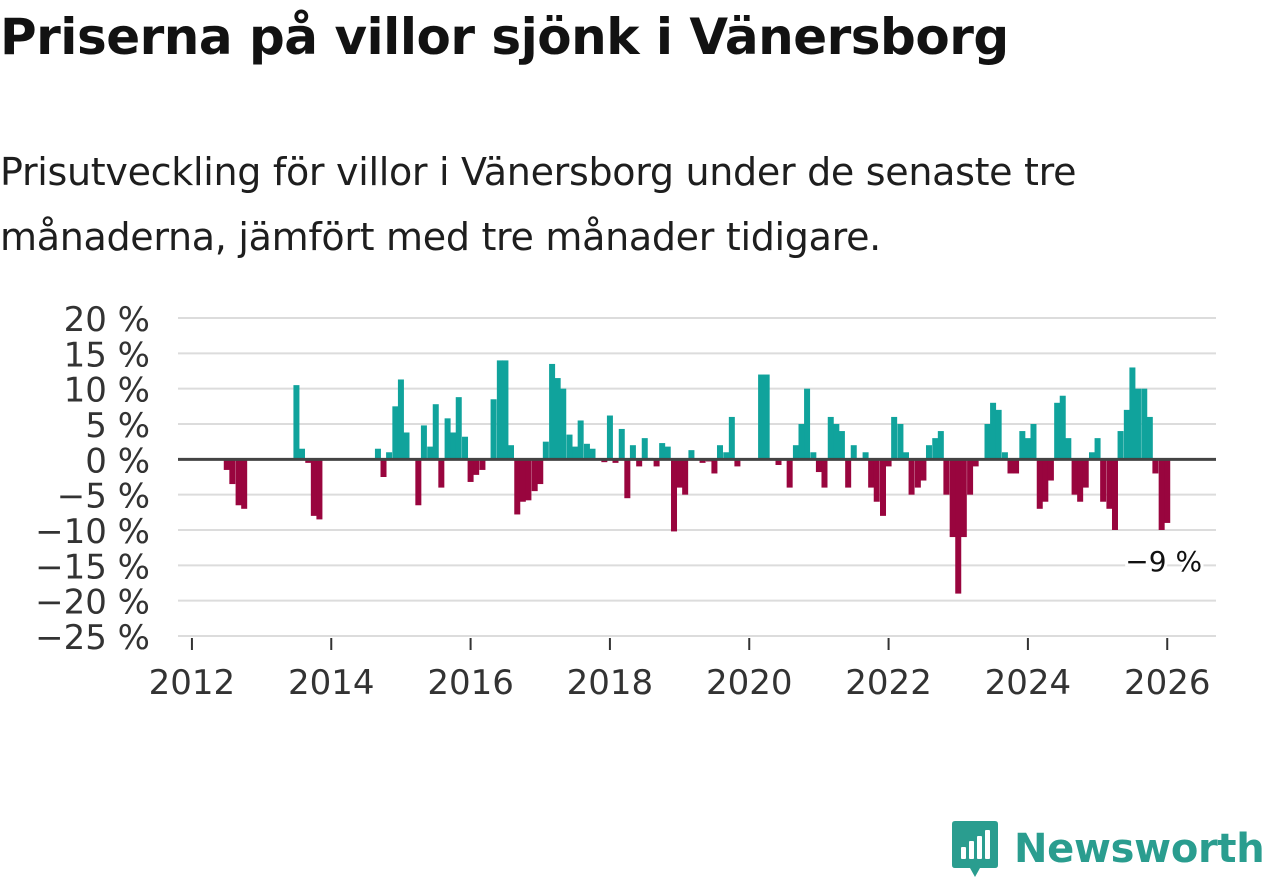  I want to click on last-value-annotation: −9 %, so click(1163, 561).